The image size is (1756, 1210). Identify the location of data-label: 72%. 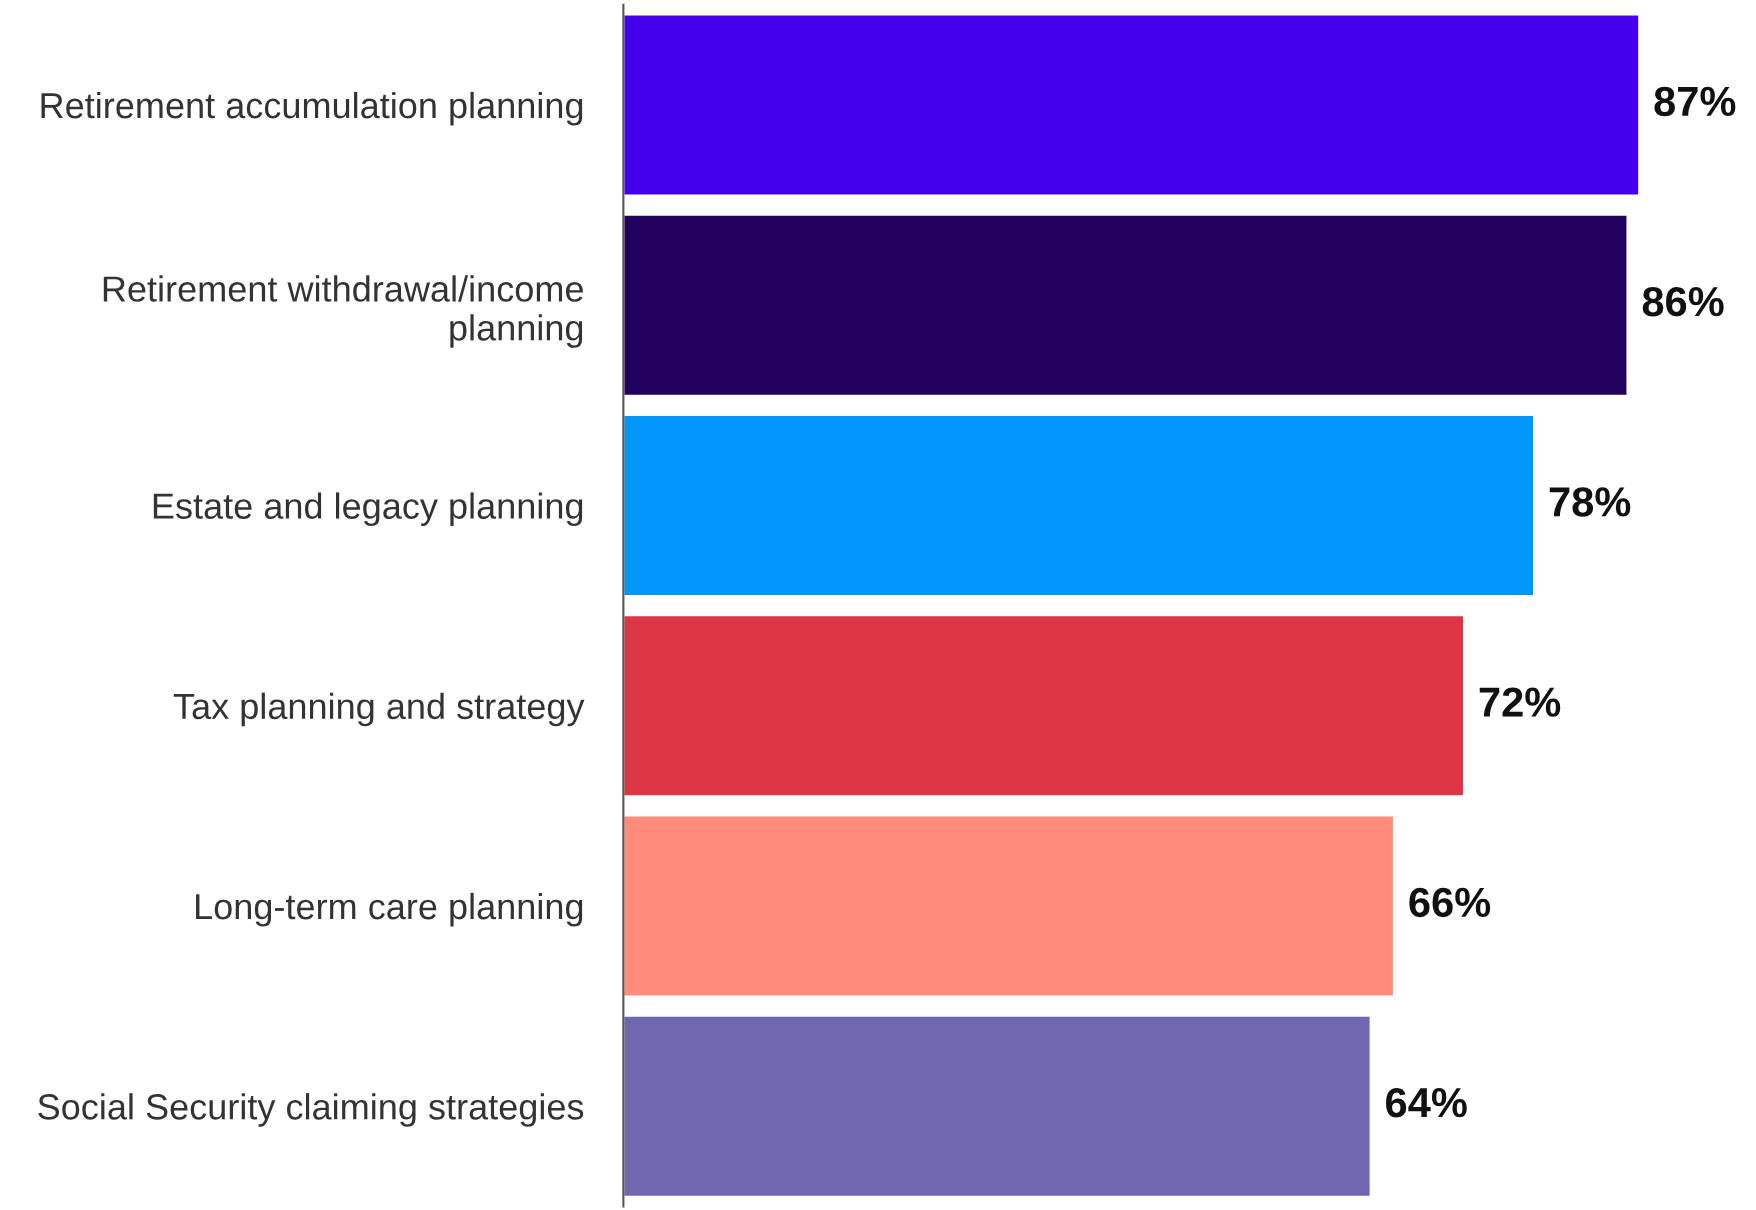
(1520, 702).